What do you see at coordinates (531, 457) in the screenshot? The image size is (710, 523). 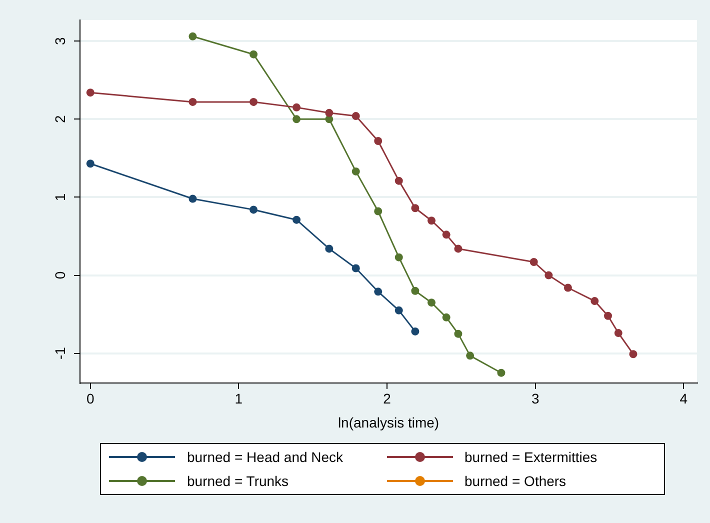 I see `legend-label: burned = Extermitties` at bounding box center [531, 457].